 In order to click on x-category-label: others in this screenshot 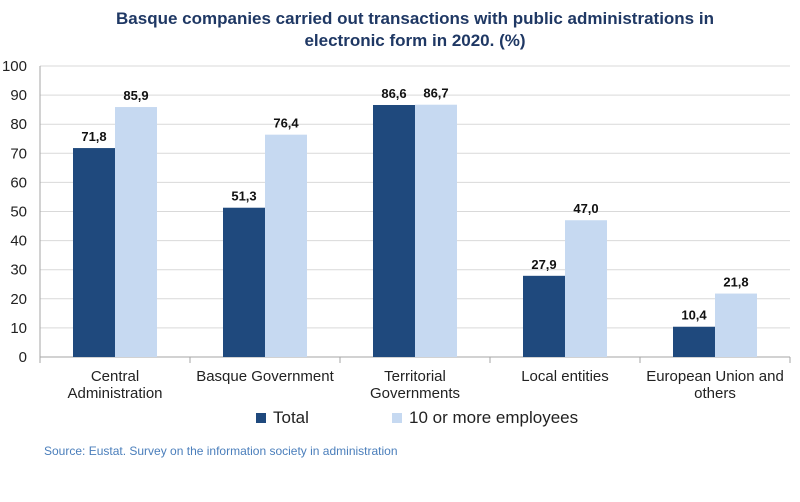, I will do `click(715, 393)`.